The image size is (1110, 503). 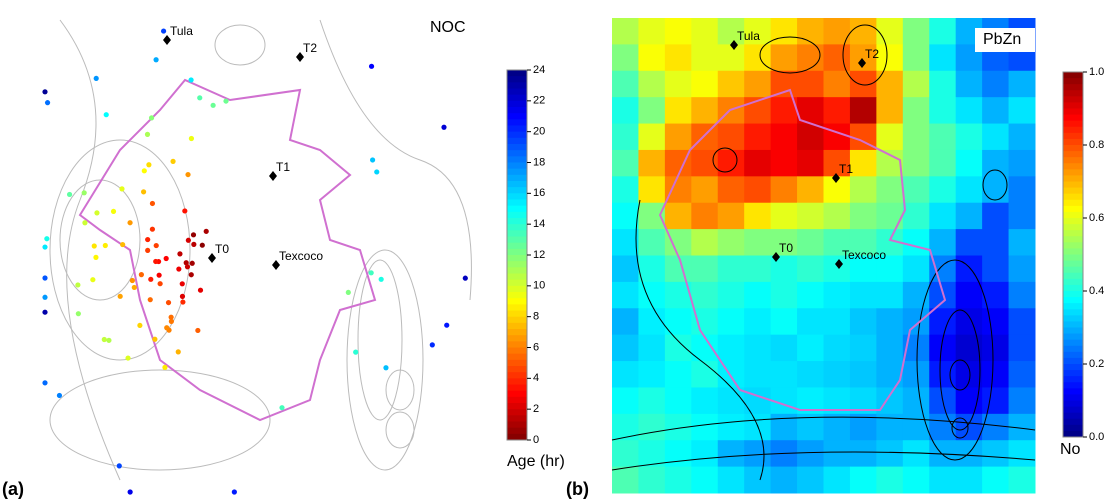 What do you see at coordinates (536, 461) in the screenshot?
I see `colorbar-label: Age (hr)` at bounding box center [536, 461].